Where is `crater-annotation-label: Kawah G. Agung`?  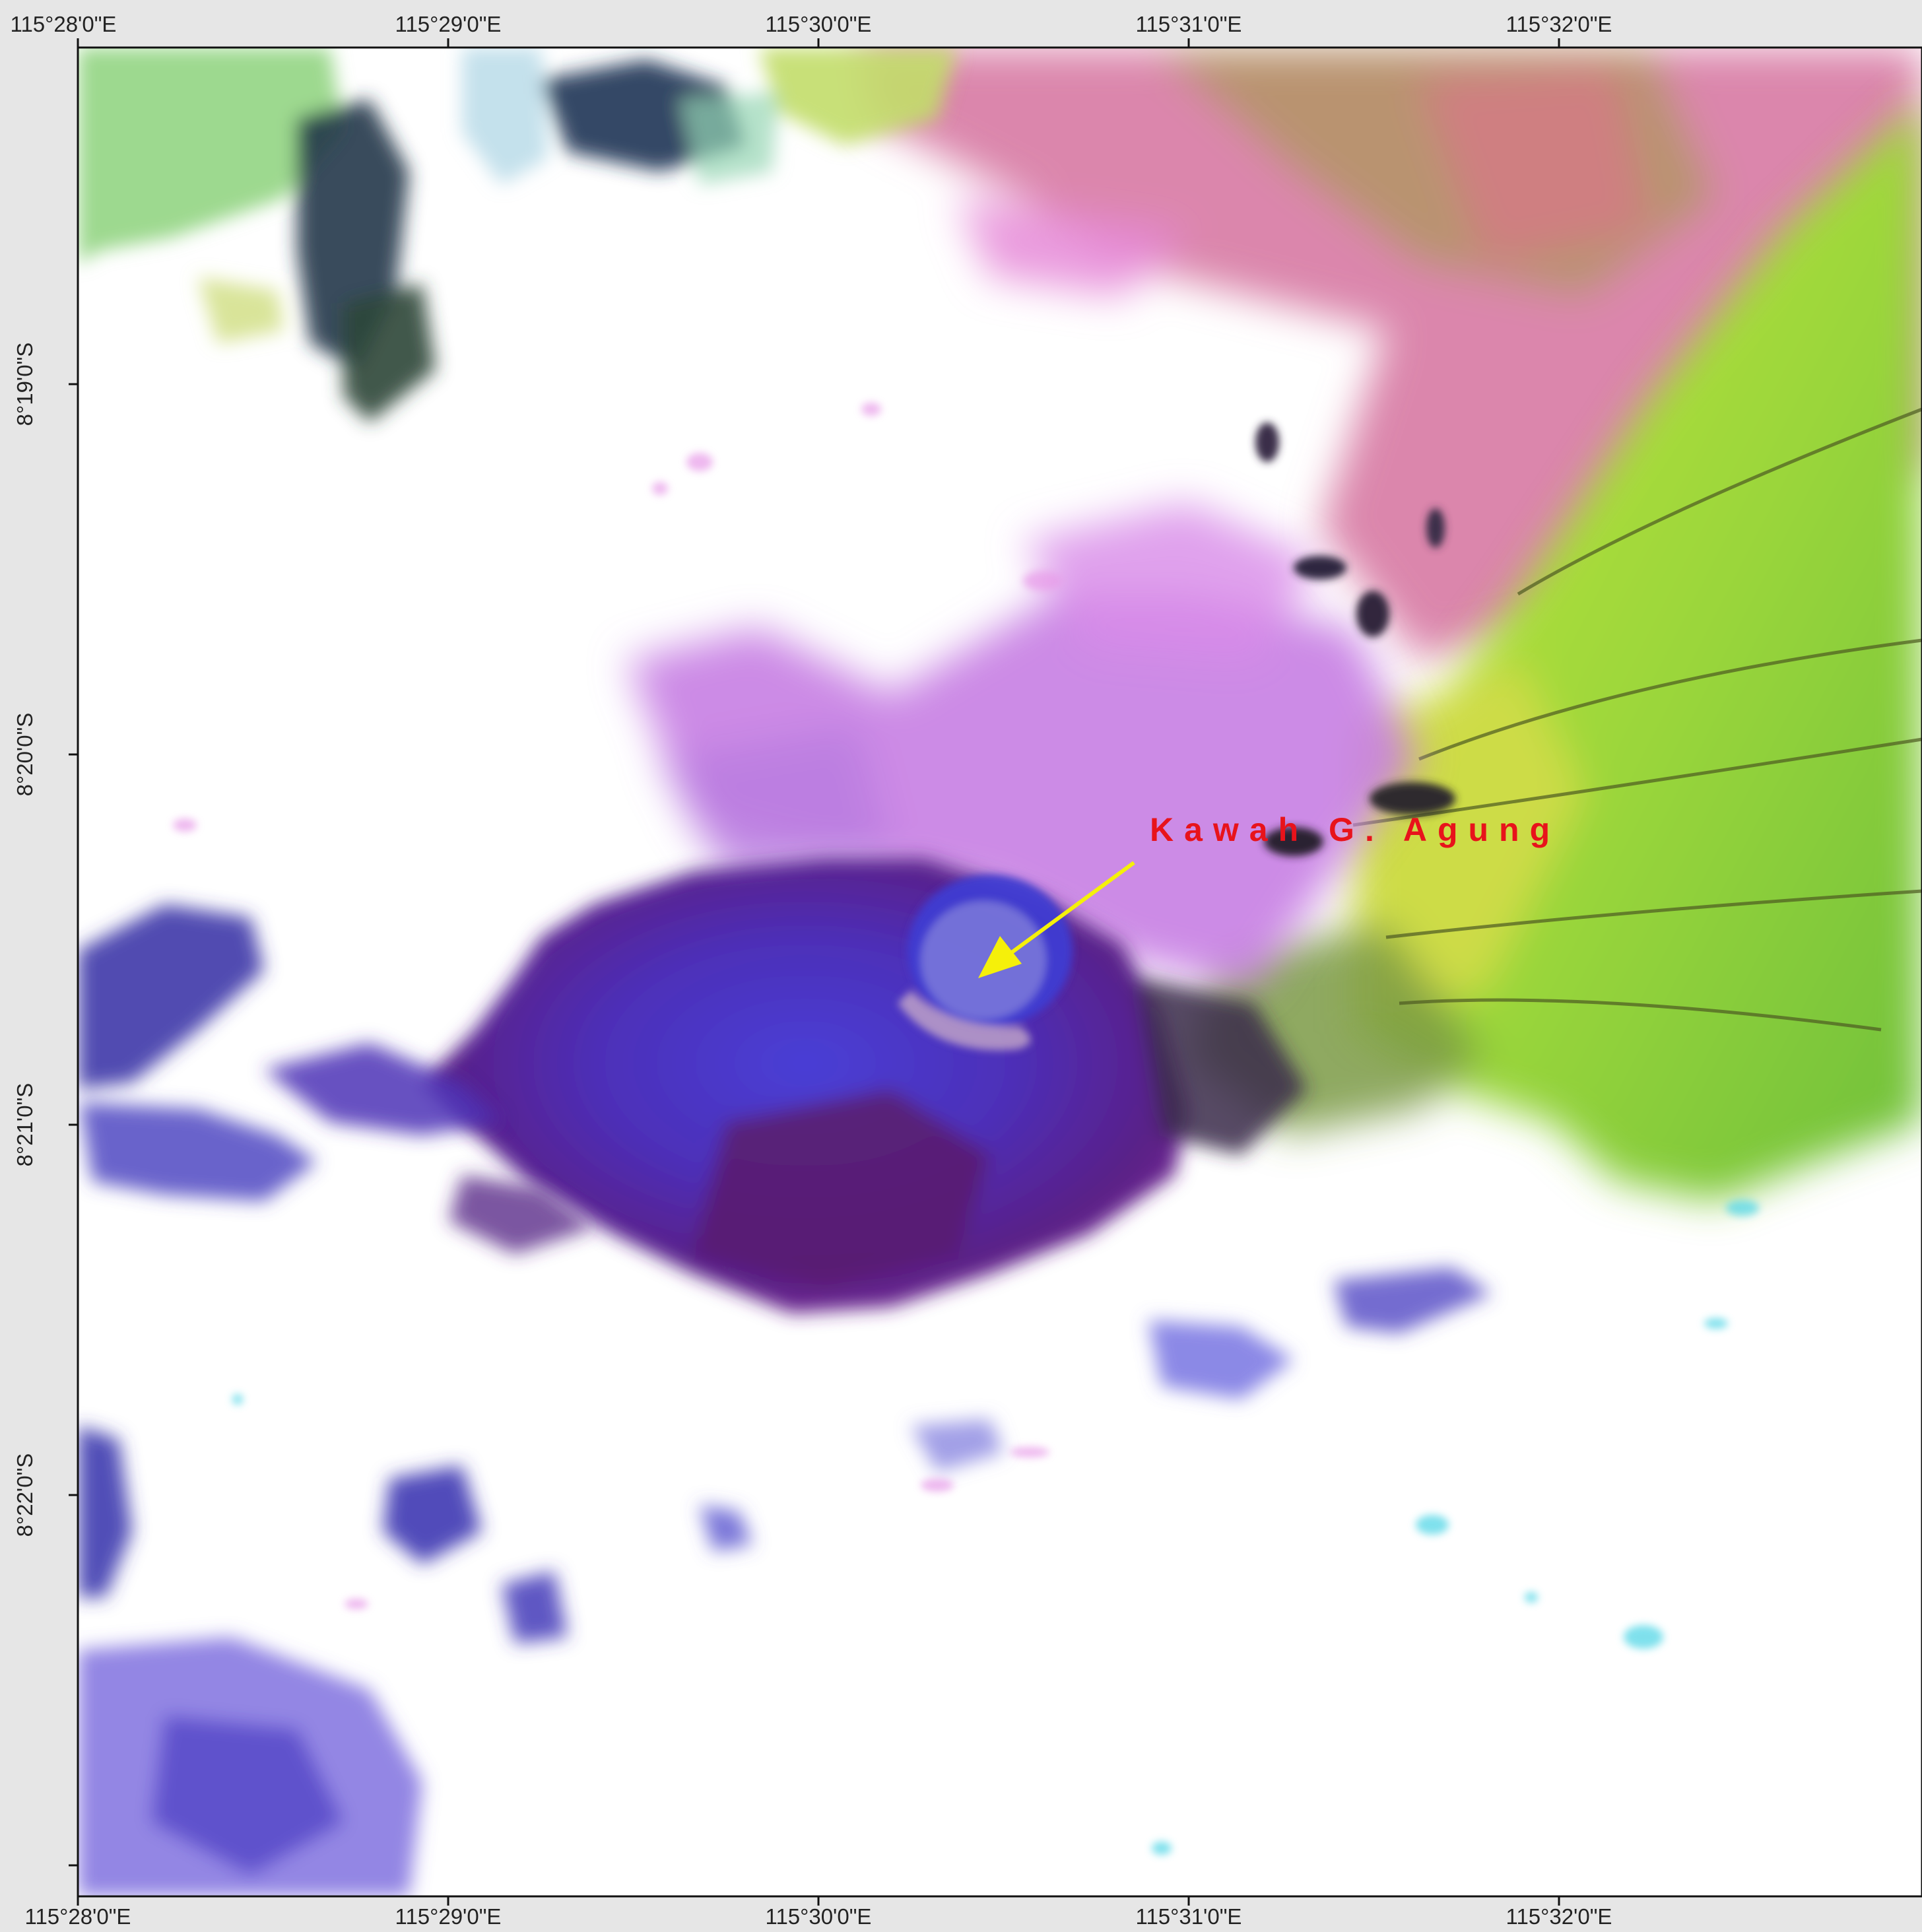 crater-annotation-label: Kawah G. Agung is located at coordinates (1355, 829).